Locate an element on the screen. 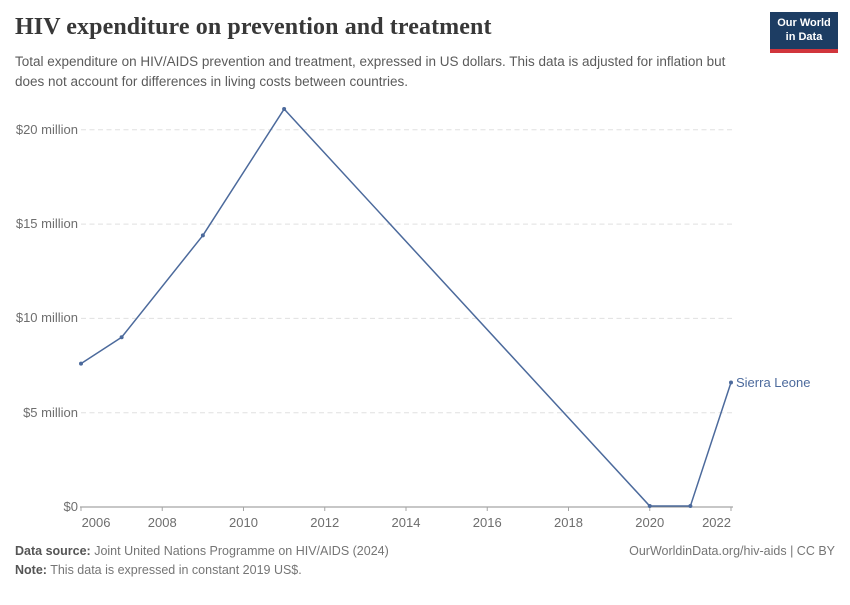  owid-logo-box: Our World in Data is located at coordinates (804, 30).